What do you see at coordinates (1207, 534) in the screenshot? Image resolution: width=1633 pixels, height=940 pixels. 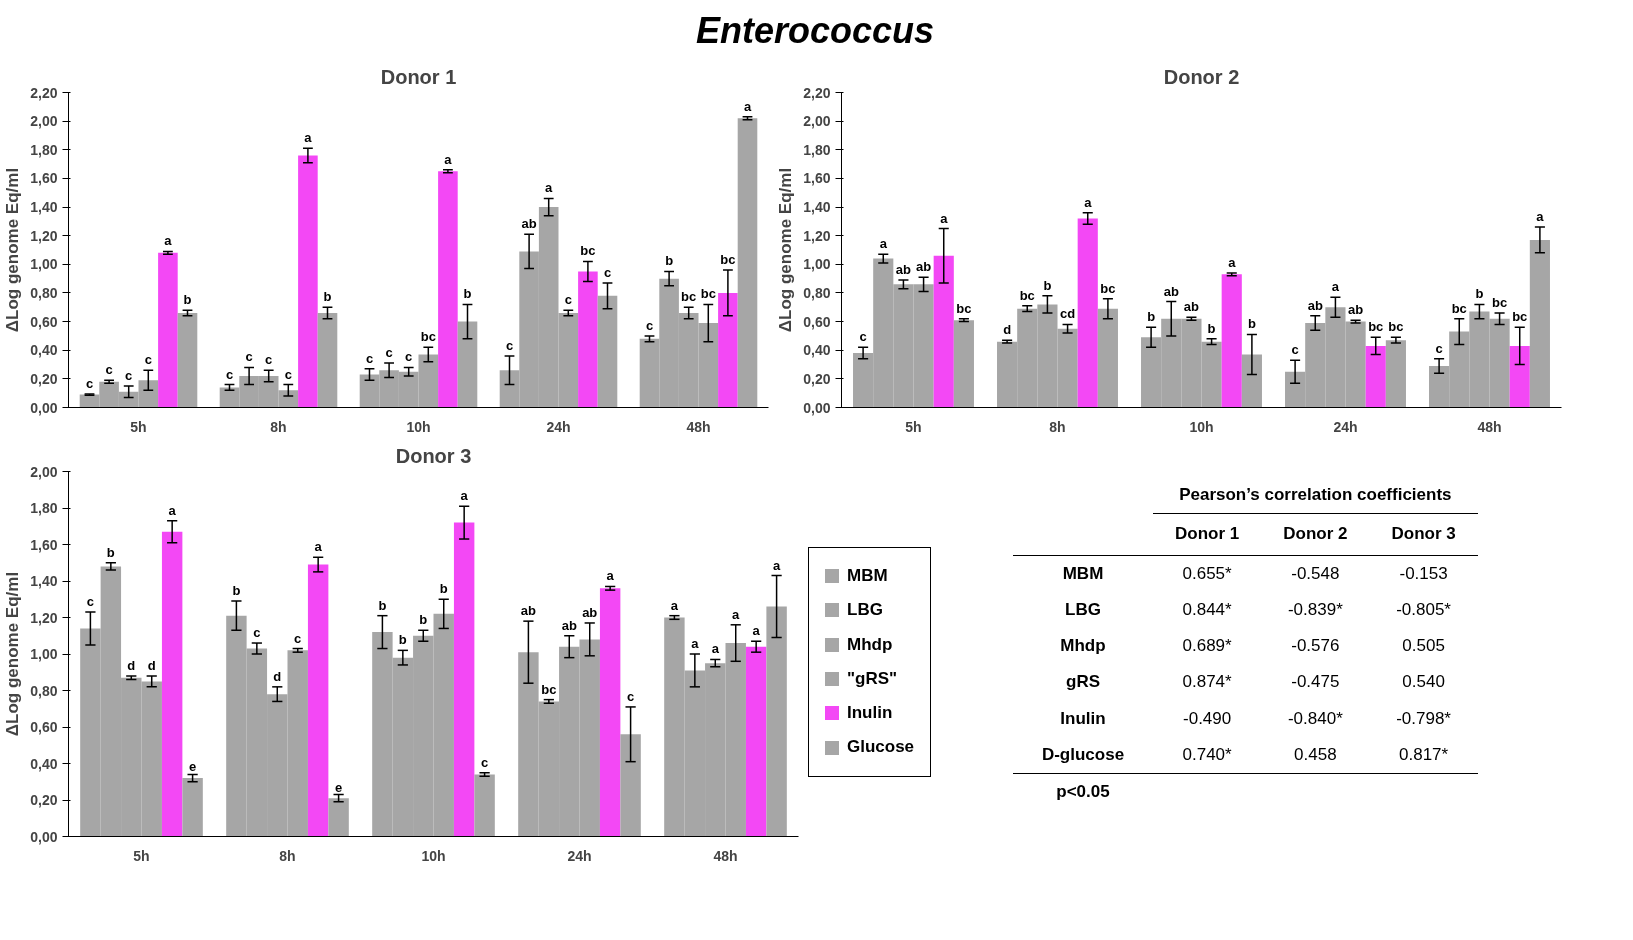 I see `category-label: Donor 1` at bounding box center [1207, 534].